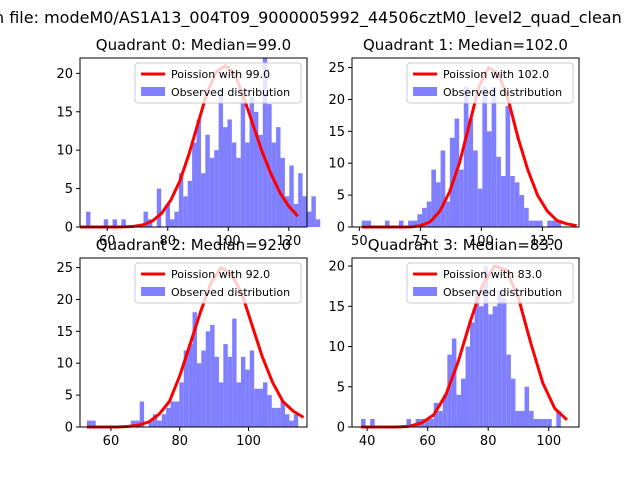 The width and height of the screenshot is (640, 480). Describe the element at coordinates (465, 245) in the screenshot. I see `subplot-title: Quadrant 3: Median=83.0` at that location.